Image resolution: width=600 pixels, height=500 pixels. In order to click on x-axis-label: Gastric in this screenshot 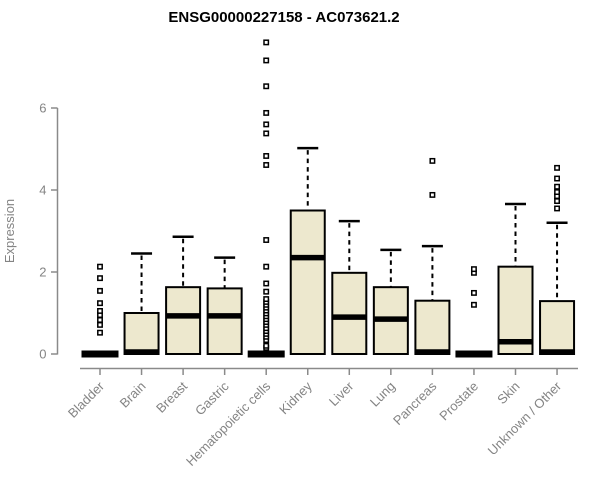, I will do `click(212, 398)`.